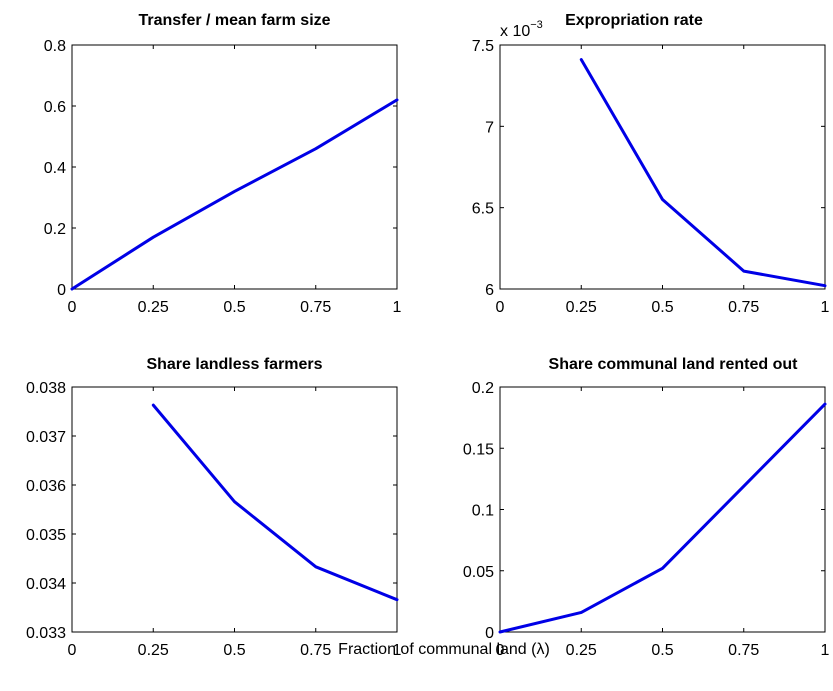 Image resolution: width=833 pixels, height=691 pixels. What do you see at coordinates (46, 388) in the screenshot?
I see `y-tick-label: 0.038` at bounding box center [46, 388].